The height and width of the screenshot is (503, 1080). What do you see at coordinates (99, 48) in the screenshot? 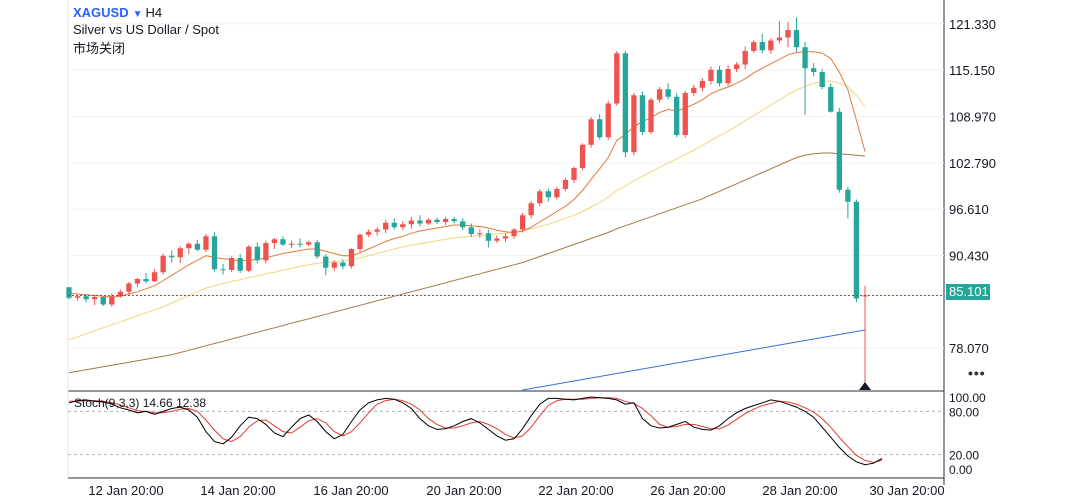
I see `market-status: 市场关闭` at bounding box center [99, 48].